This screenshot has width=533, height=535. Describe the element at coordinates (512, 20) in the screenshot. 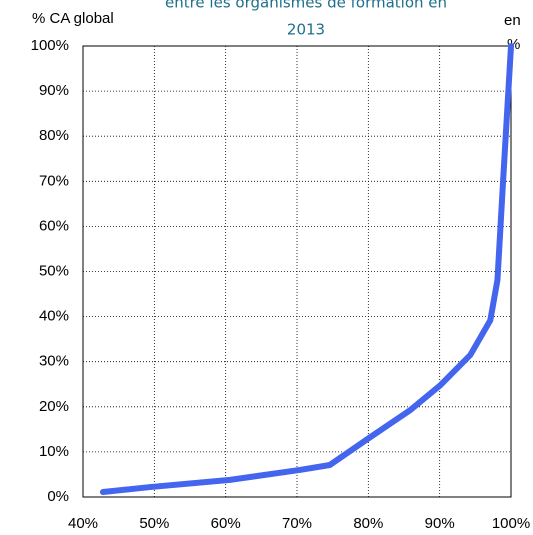

I see `x-axis-label: en` at that location.